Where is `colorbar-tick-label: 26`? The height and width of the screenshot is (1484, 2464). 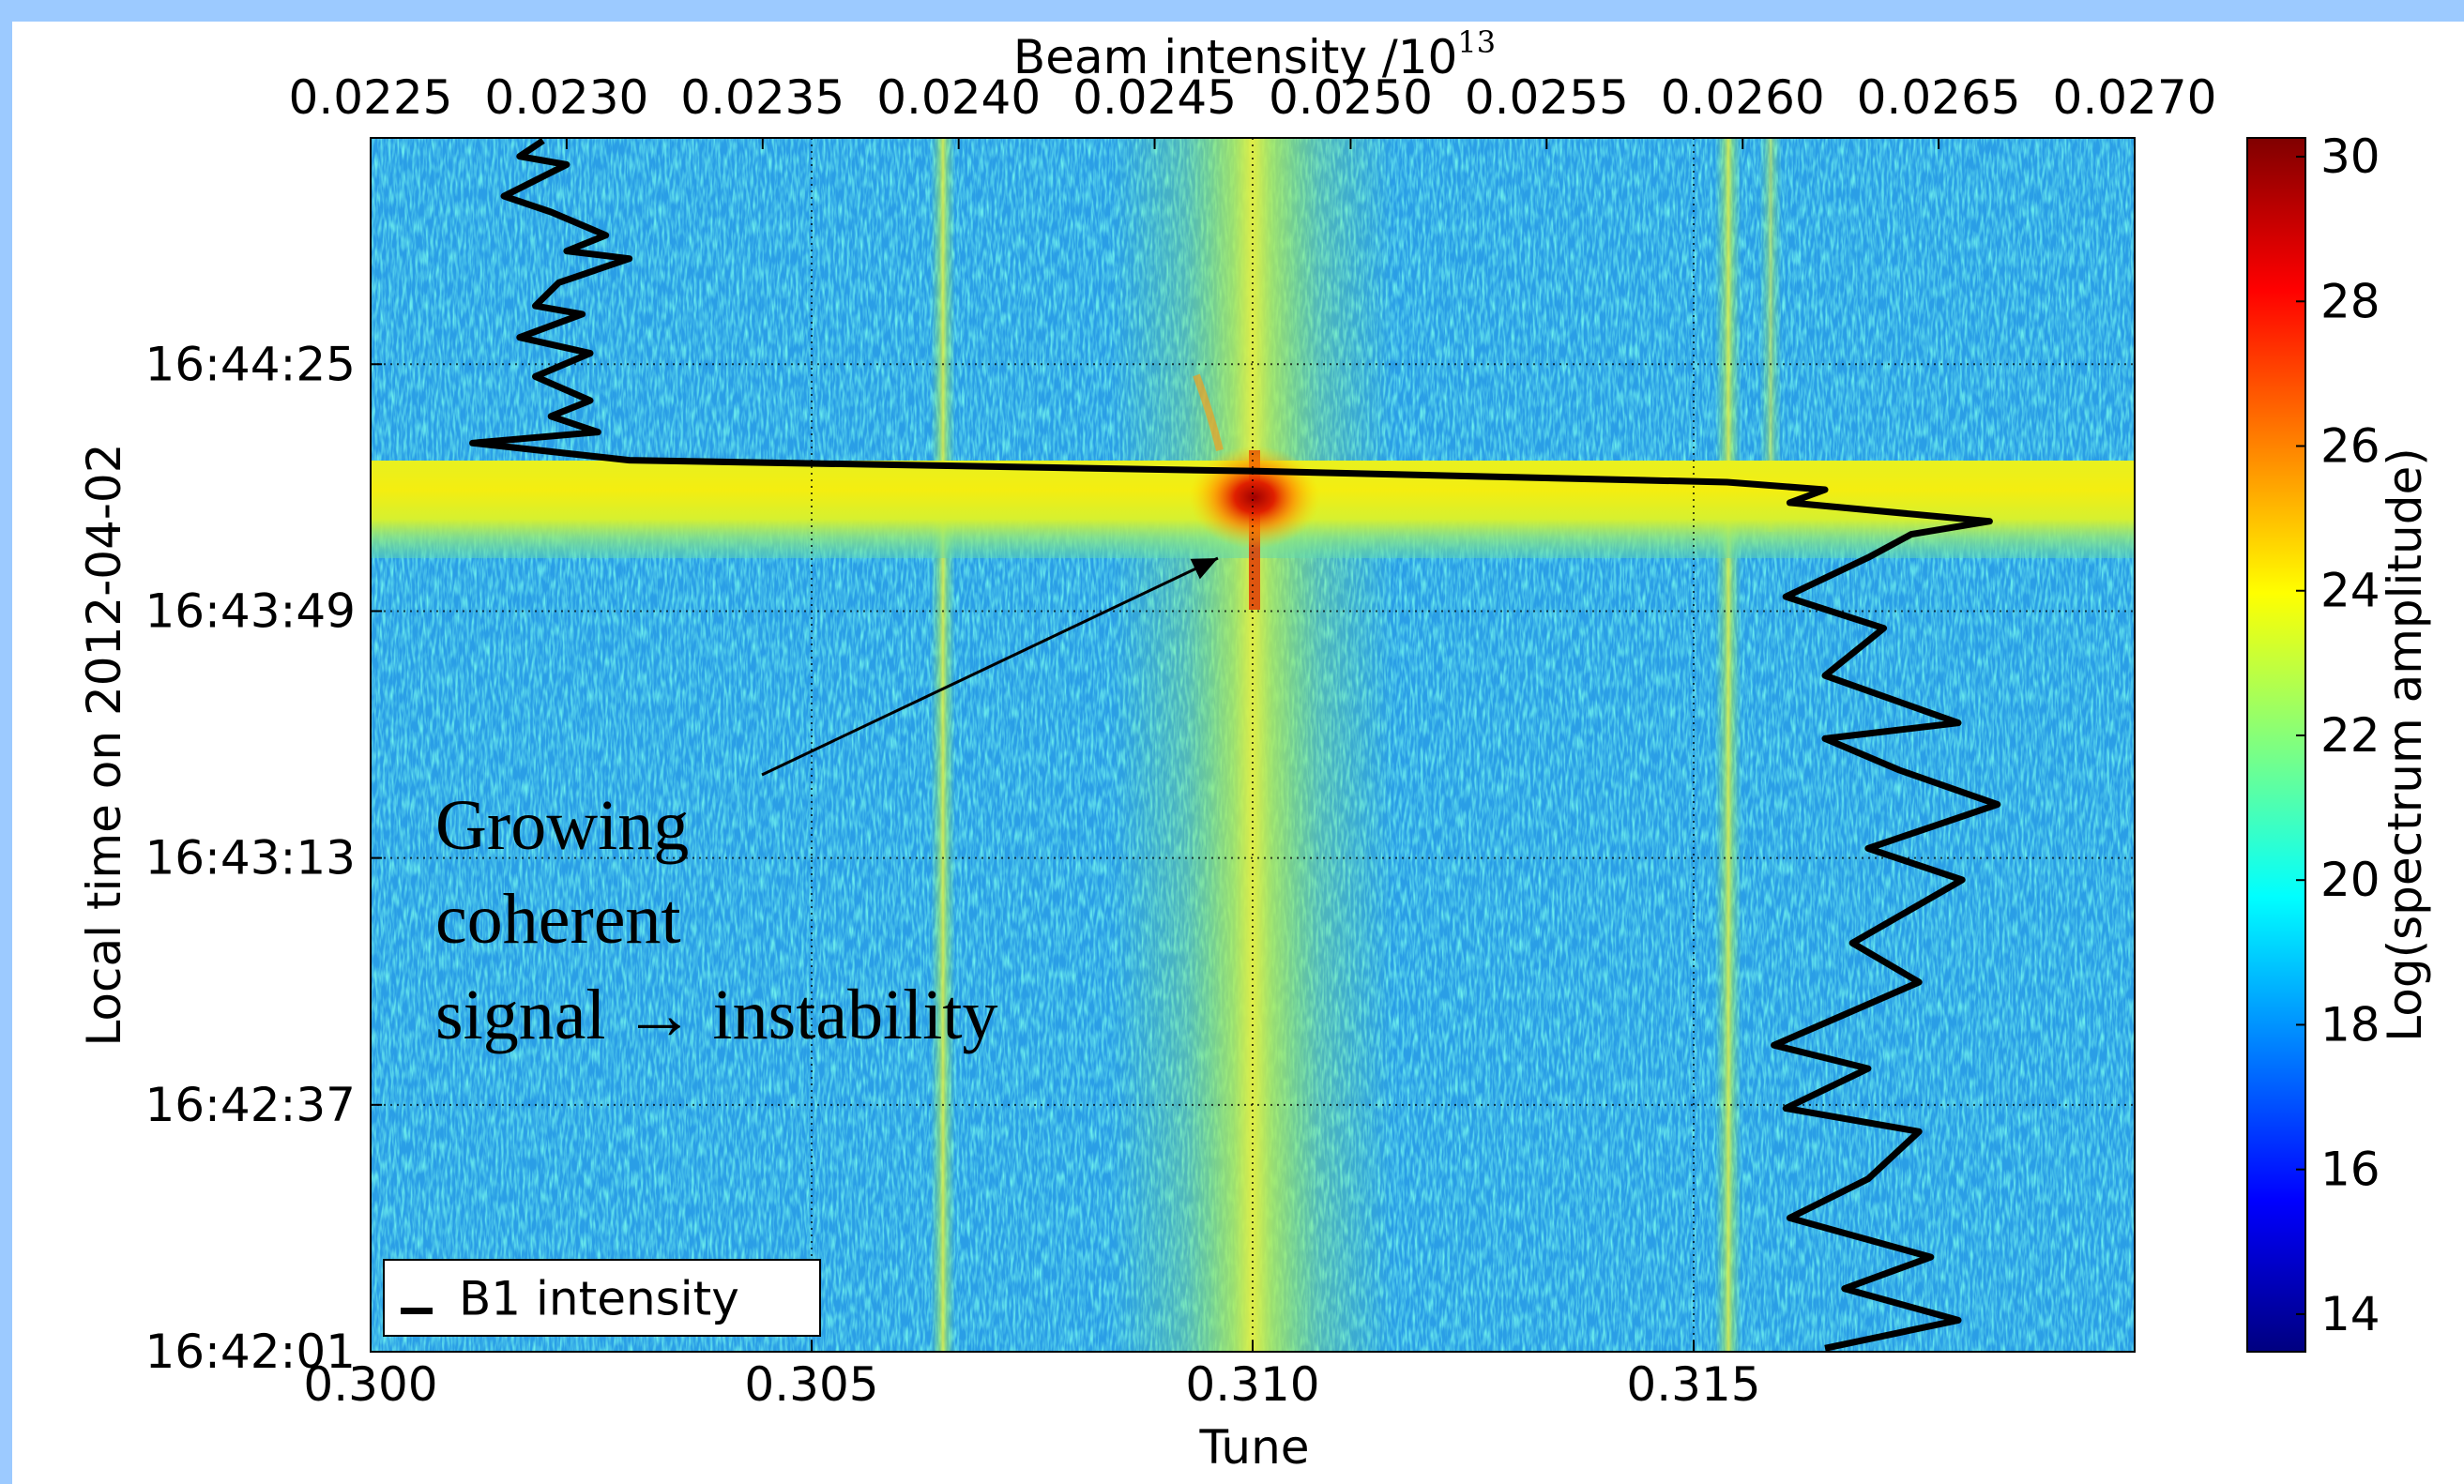
colorbar-tick-label: 26 is located at coordinates (2350, 447).